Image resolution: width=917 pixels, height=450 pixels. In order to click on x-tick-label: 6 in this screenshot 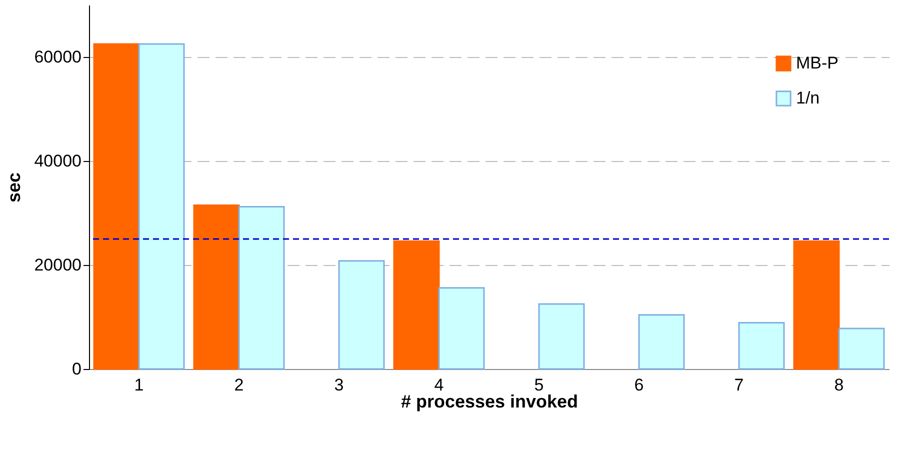, I will do `click(639, 385)`.